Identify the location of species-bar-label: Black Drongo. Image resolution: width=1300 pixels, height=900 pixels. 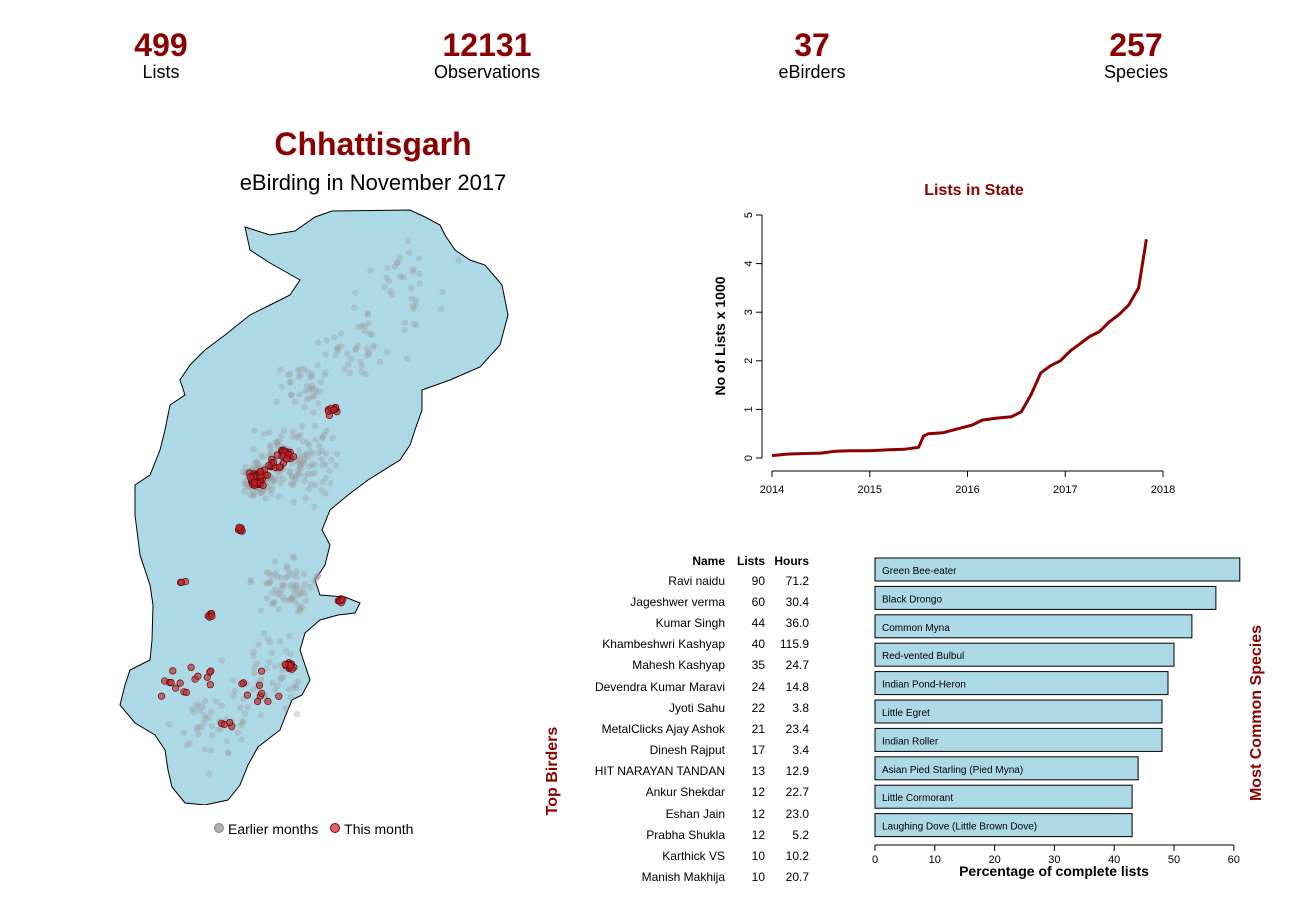
(912, 599).